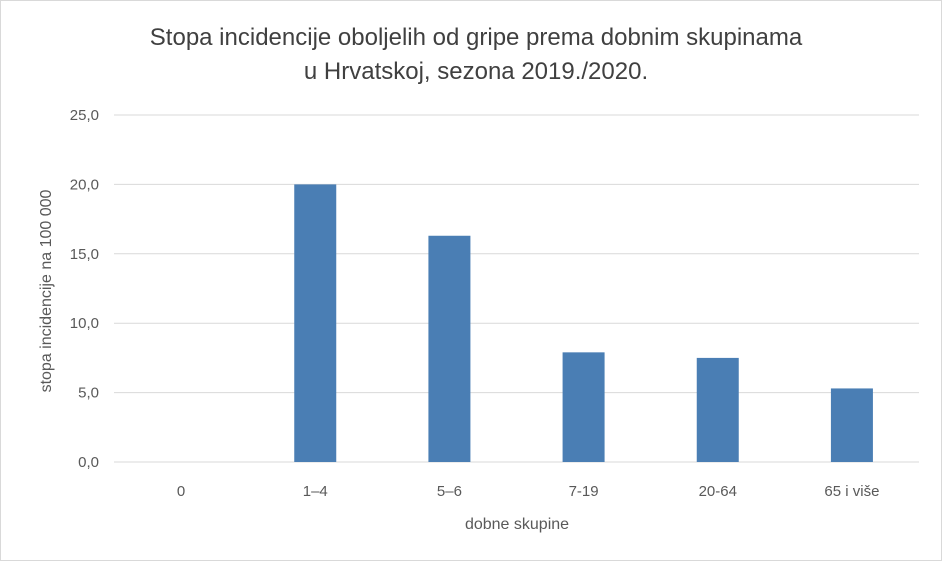 This screenshot has height=561, width=942. Describe the element at coordinates (46, 290) in the screenshot. I see `y-axis-title: stopa incidencije na 100 000` at that location.